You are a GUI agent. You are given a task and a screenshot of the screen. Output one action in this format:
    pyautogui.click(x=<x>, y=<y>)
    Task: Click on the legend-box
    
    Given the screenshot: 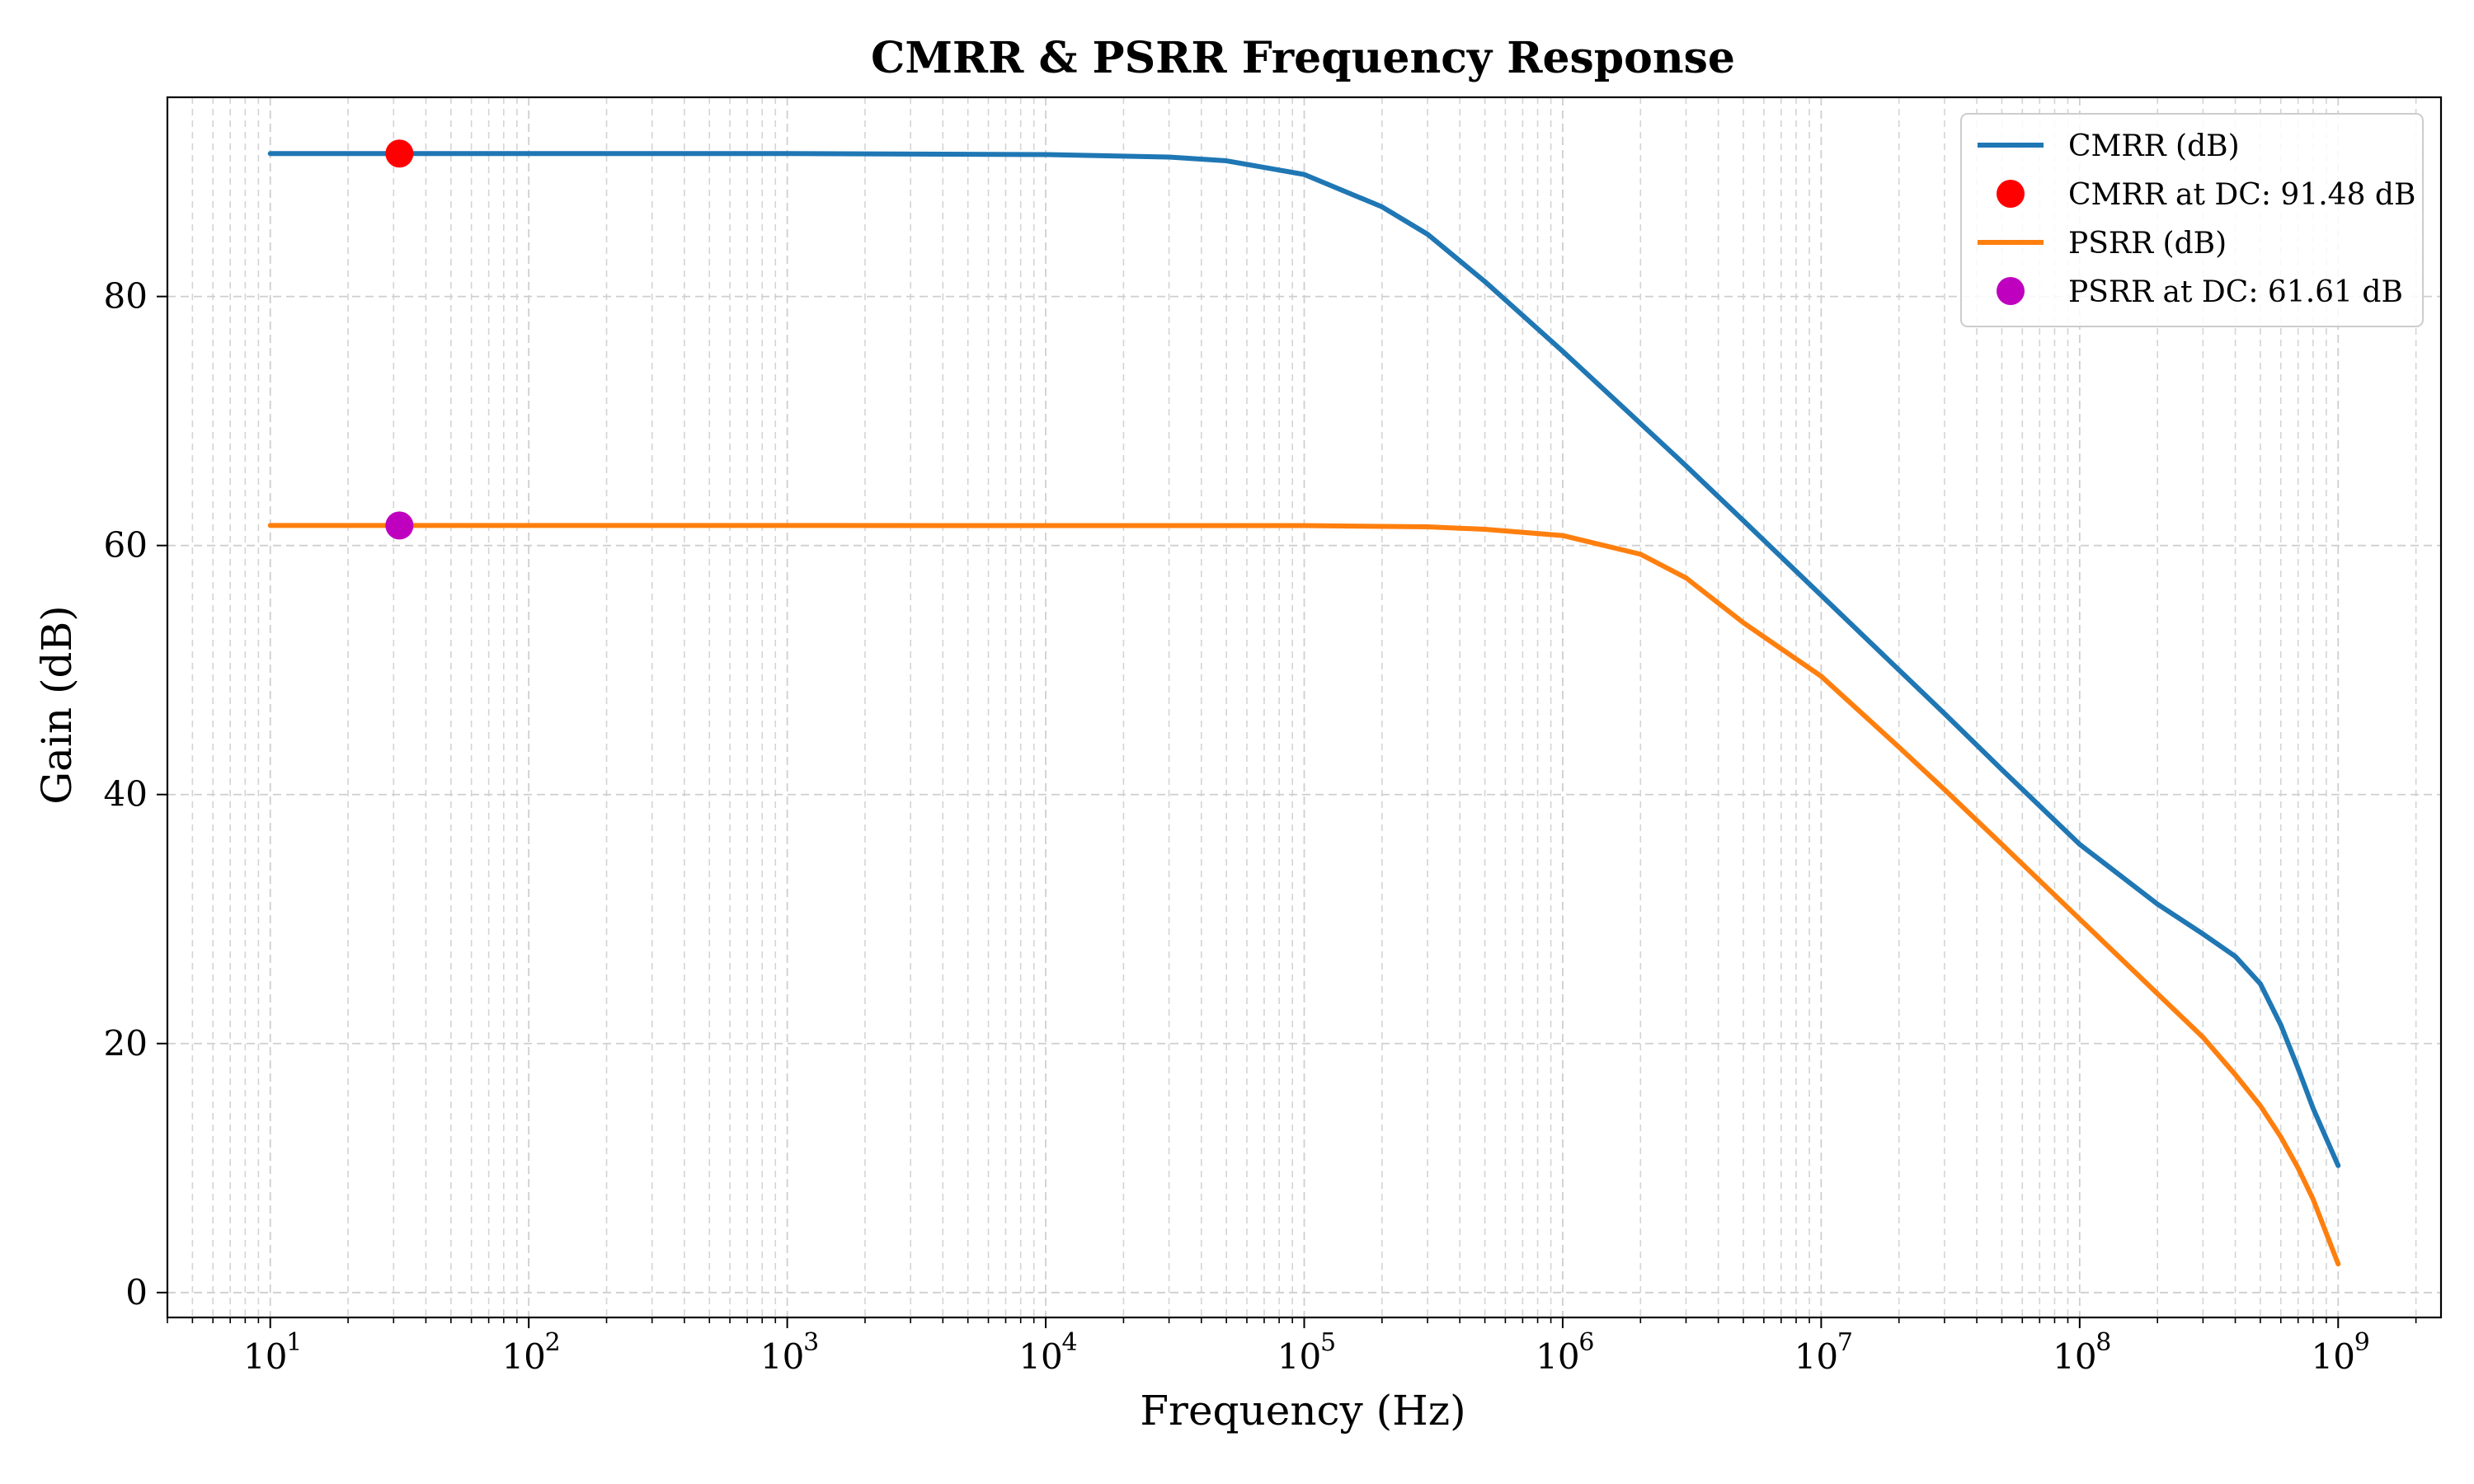 What is the action you would take?
    pyautogui.click(x=2192, y=220)
    